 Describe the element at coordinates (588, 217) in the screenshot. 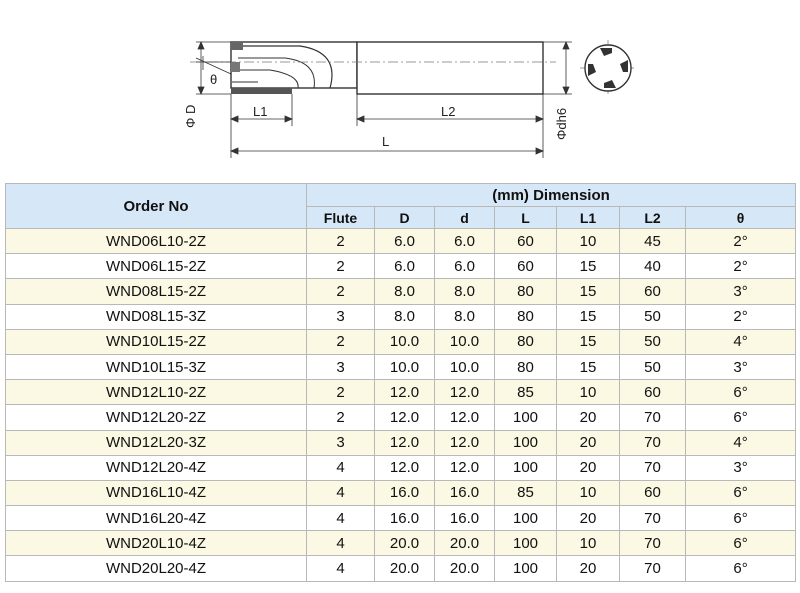

I see `column-header: L1` at that location.